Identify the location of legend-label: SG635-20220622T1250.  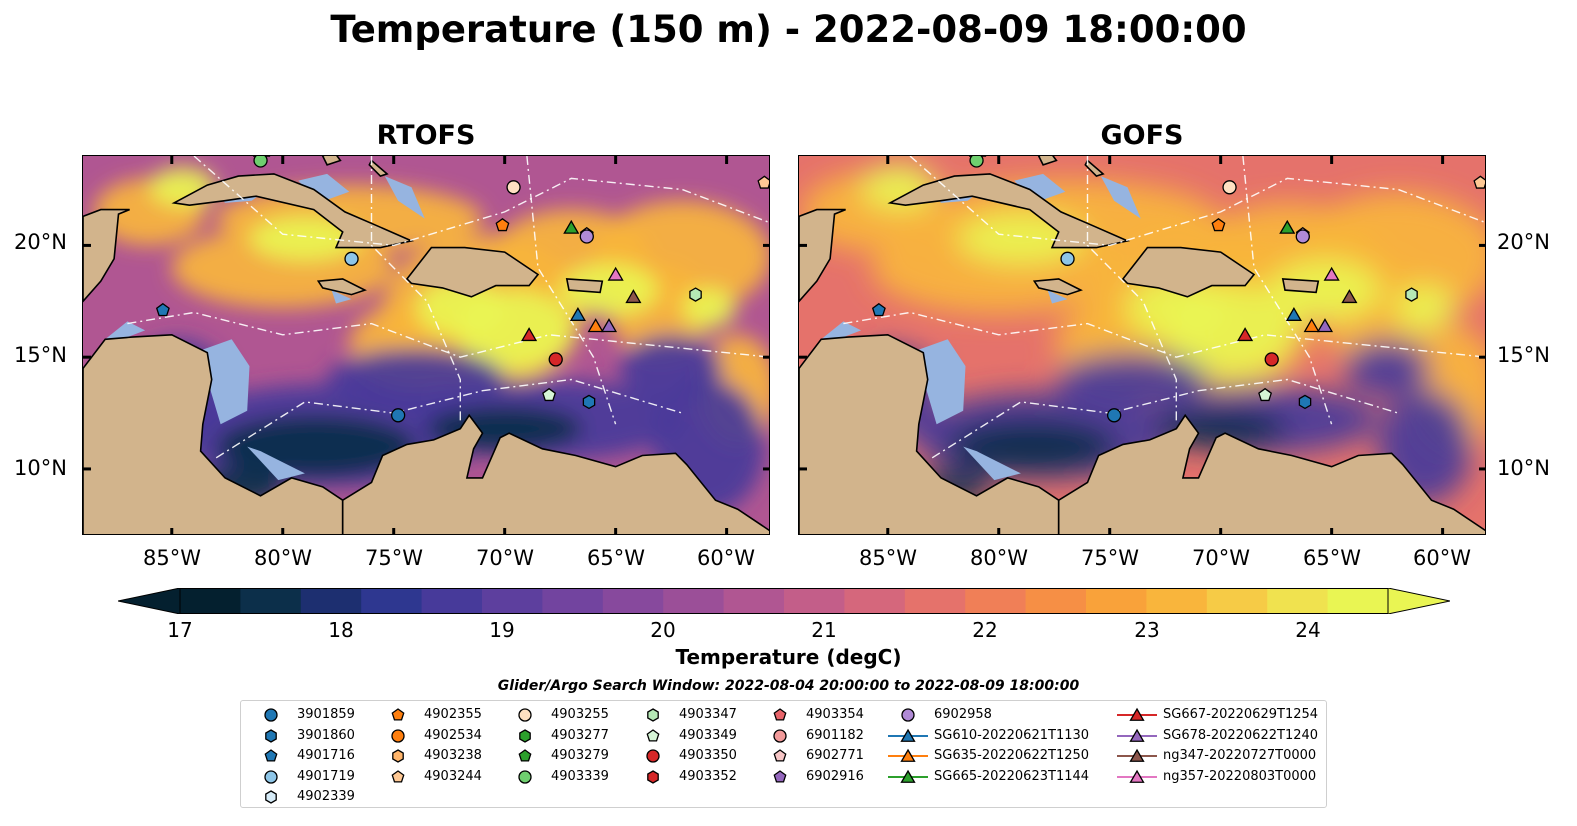
(1012, 755).